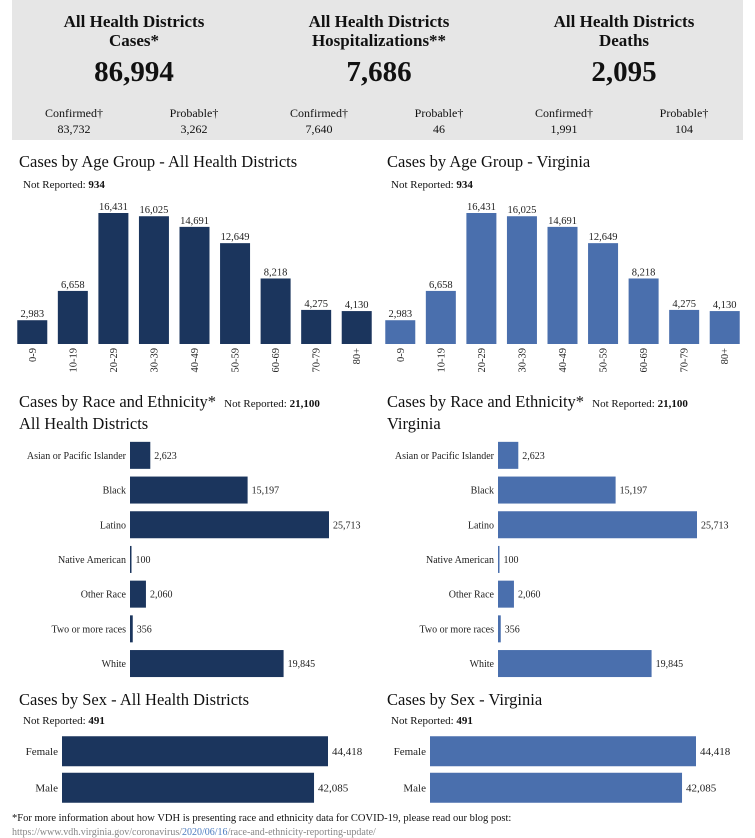 This screenshot has height=838, width=755. I want to click on age-right-not-reported: Not Reported: 934, so click(432, 185).